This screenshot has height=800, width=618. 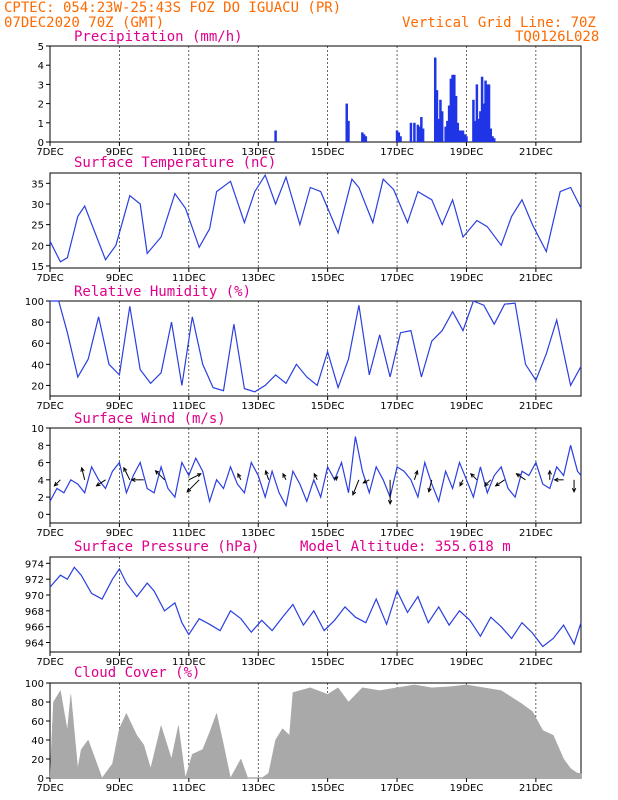 What do you see at coordinates (37, 386) in the screenshot?
I see `rh-ytick-label: 20` at bounding box center [37, 386].